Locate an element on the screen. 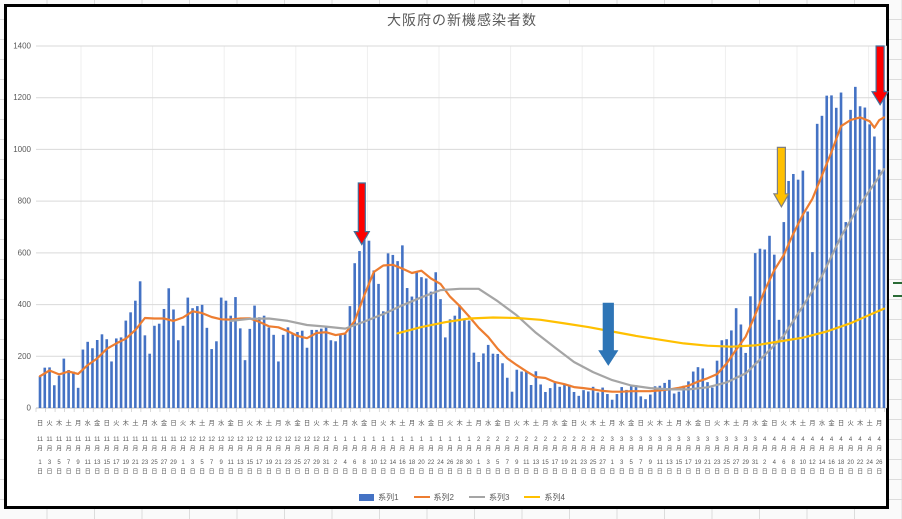 This screenshot has width=902, height=519. chart-title: 大阪府の新機感染者数 is located at coordinates (462, 20).